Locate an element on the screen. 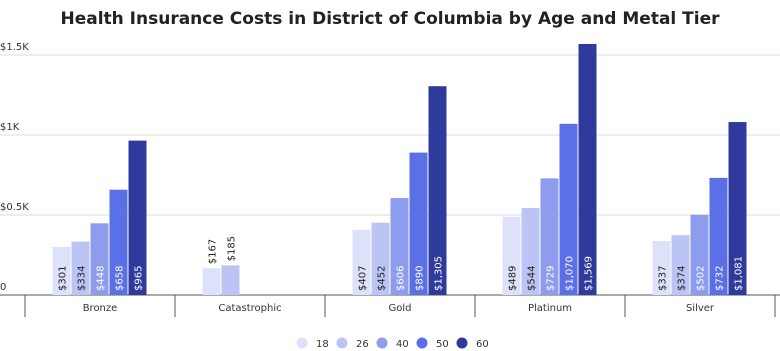 The image size is (780, 351). data-label: $965 is located at coordinates (139, 278).